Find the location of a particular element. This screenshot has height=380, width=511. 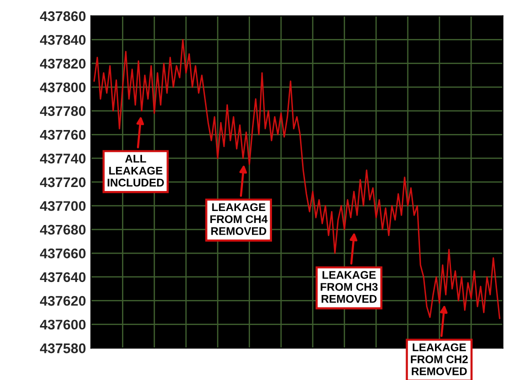

y-tick-label: 437760 is located at coordinates (63, 135).